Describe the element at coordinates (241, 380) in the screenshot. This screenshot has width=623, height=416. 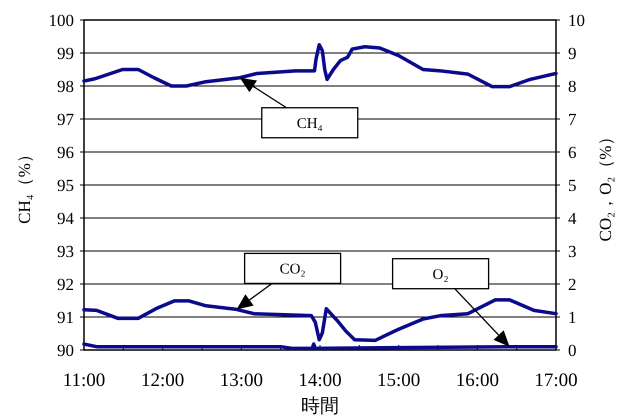
I see `x-tick-label: 13:00` at that location.